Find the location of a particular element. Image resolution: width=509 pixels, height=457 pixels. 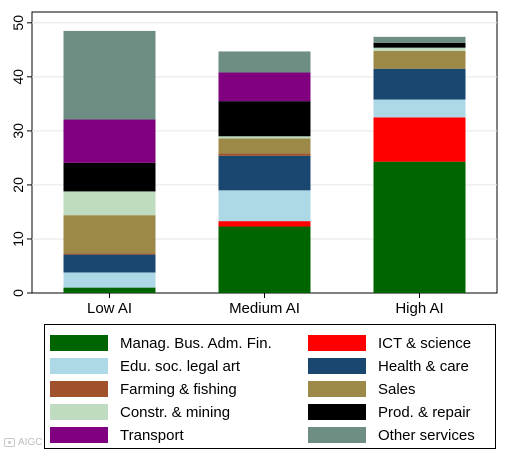

legend-label: ICT & science is located at coordinates (425, 343).